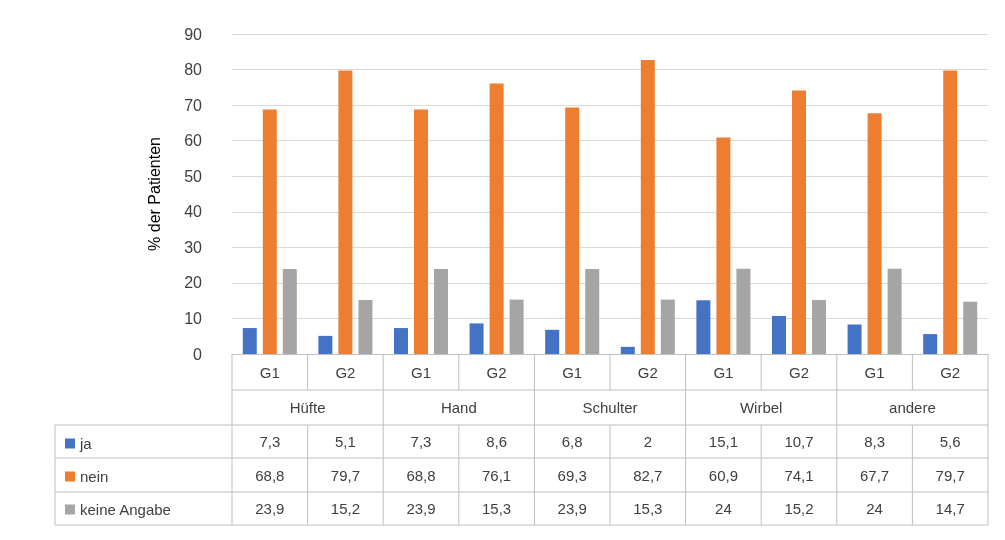 The image size is (1005, 540). I want to click on legend-label: ja, so click(86, 443).